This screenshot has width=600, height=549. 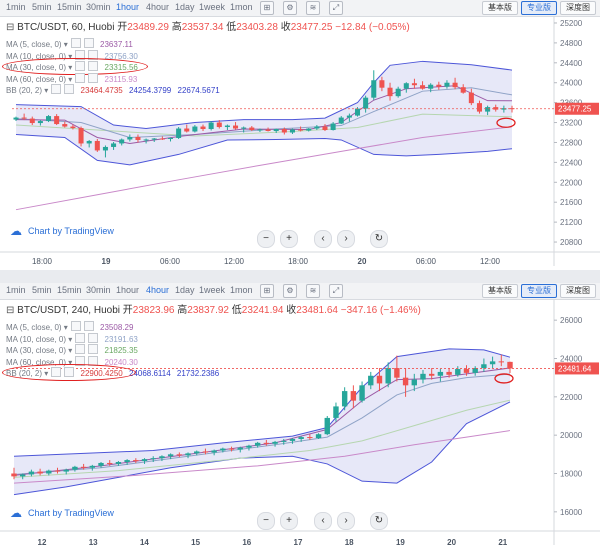 I want to click on indicator-label: MA (10, close, 0) ▾, so click(x=39, y=339).